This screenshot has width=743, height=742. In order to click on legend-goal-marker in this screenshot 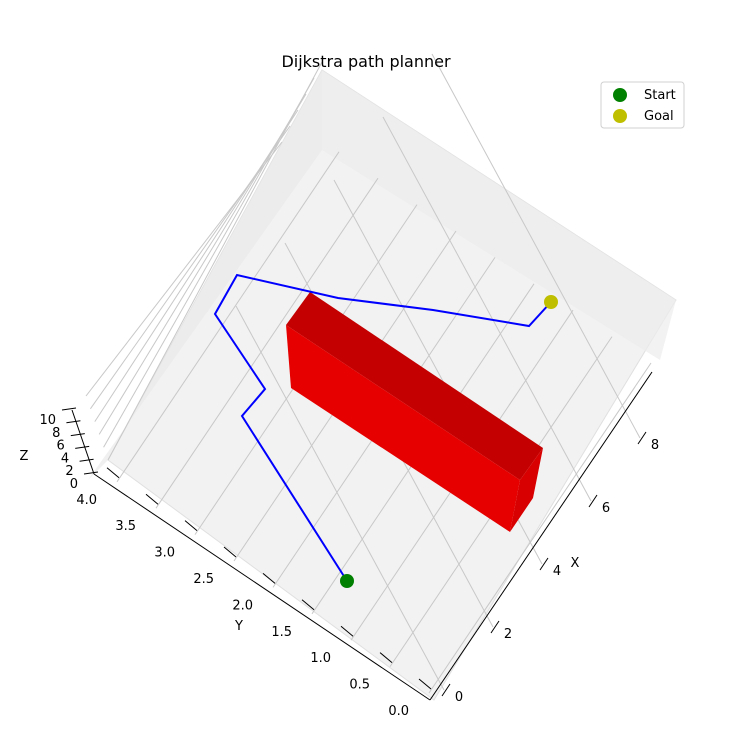, I will do `click(620, 116)`.